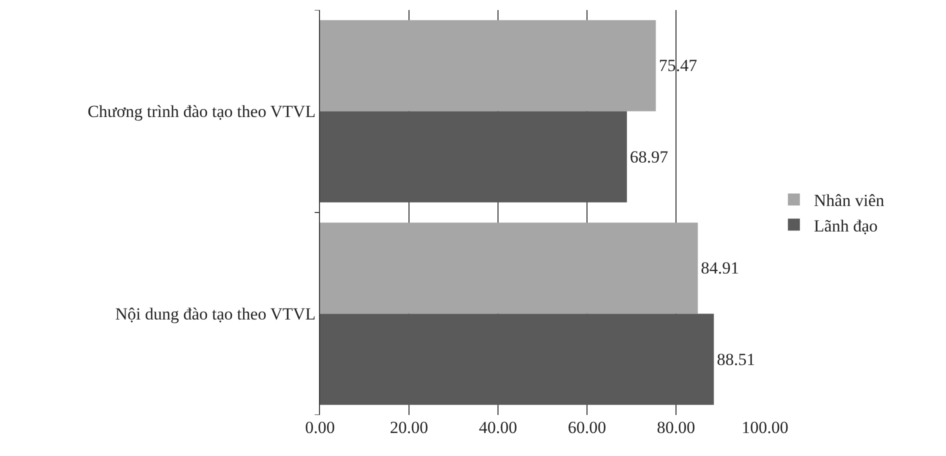  I want to click on legend-label: Nhân viên, so click(849, 200).